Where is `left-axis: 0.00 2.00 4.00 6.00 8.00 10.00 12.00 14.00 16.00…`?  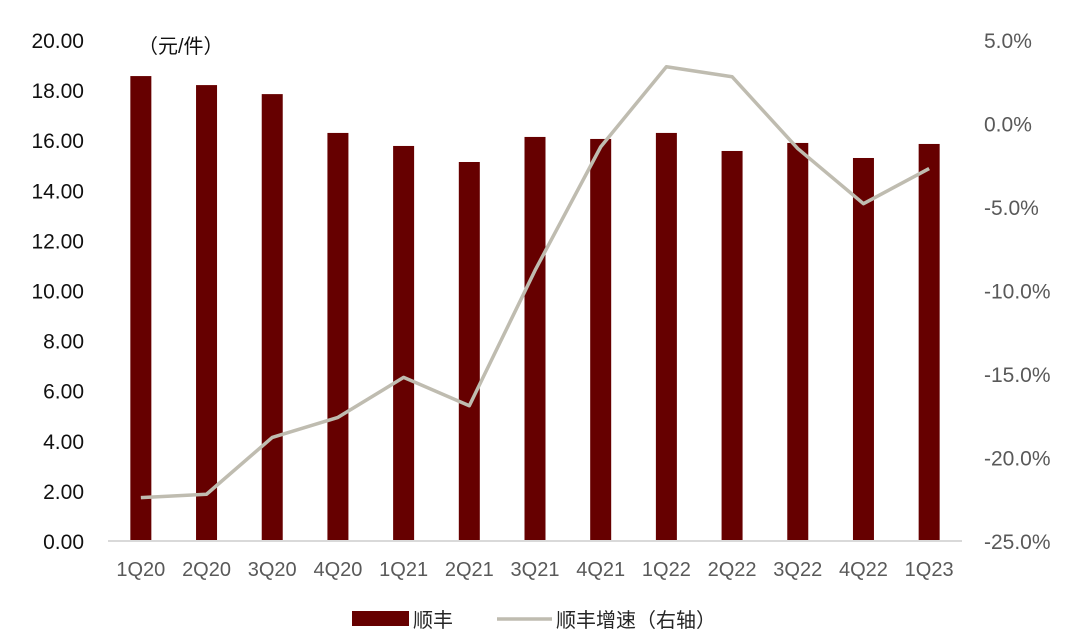
left-axis: 0.00 2.00 4.00 6.00 8.00 10.00 12.00 14.00 16.00… is located at coordinates (57, 292).